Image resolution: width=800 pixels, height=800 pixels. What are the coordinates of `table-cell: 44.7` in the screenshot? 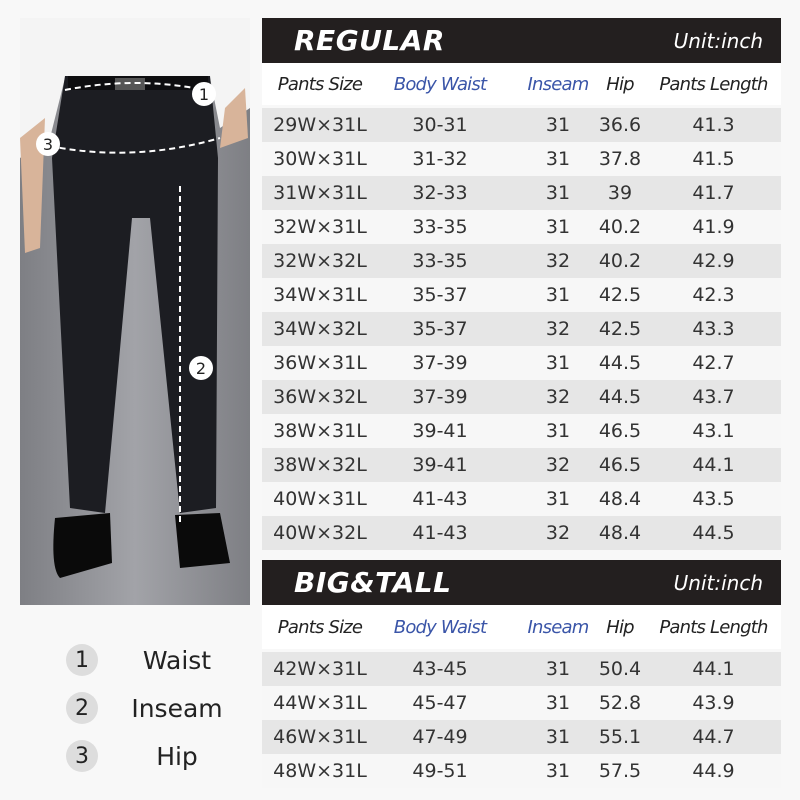 It's located at (713, 737).